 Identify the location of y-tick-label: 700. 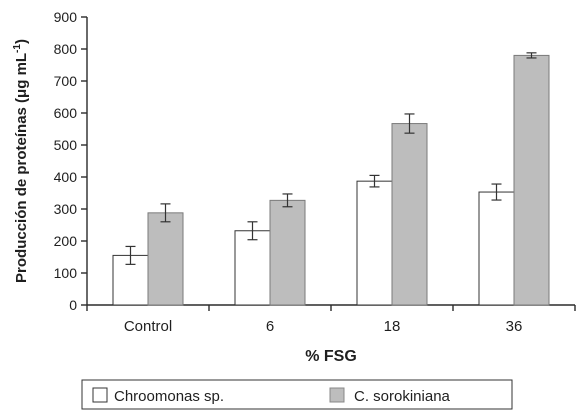
(66, 81).